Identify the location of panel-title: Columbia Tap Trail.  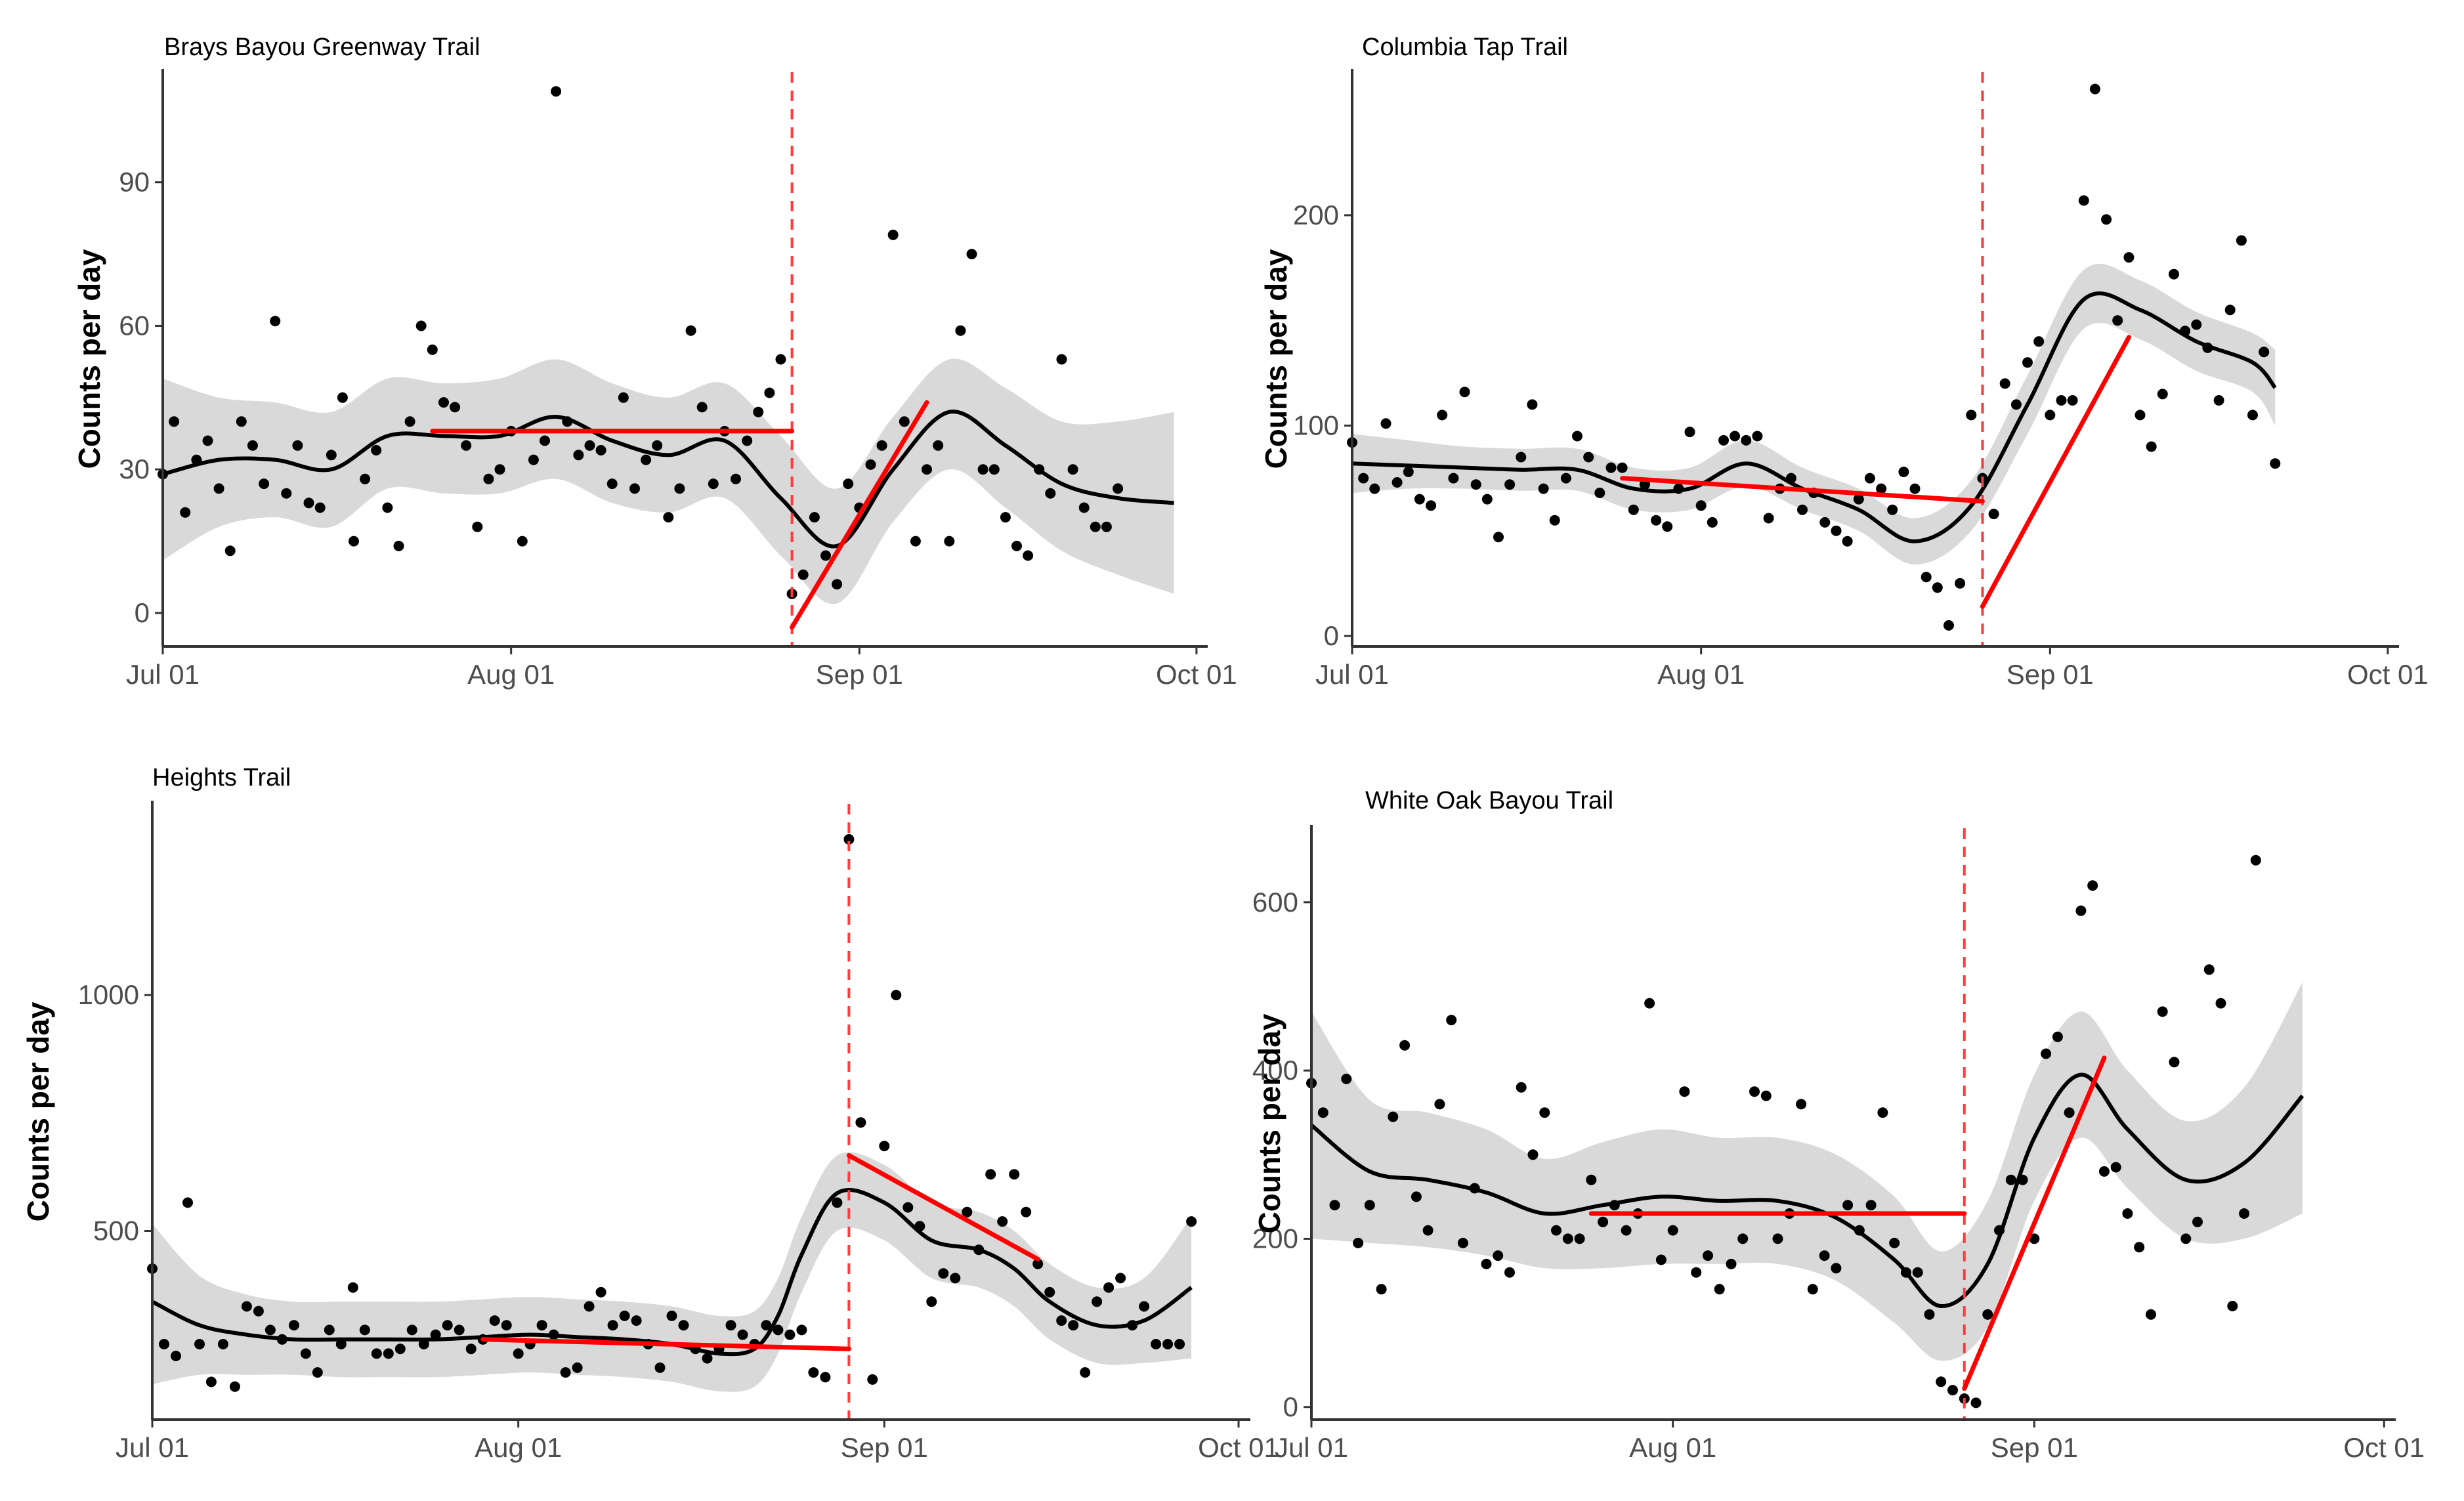
(1465, 47).